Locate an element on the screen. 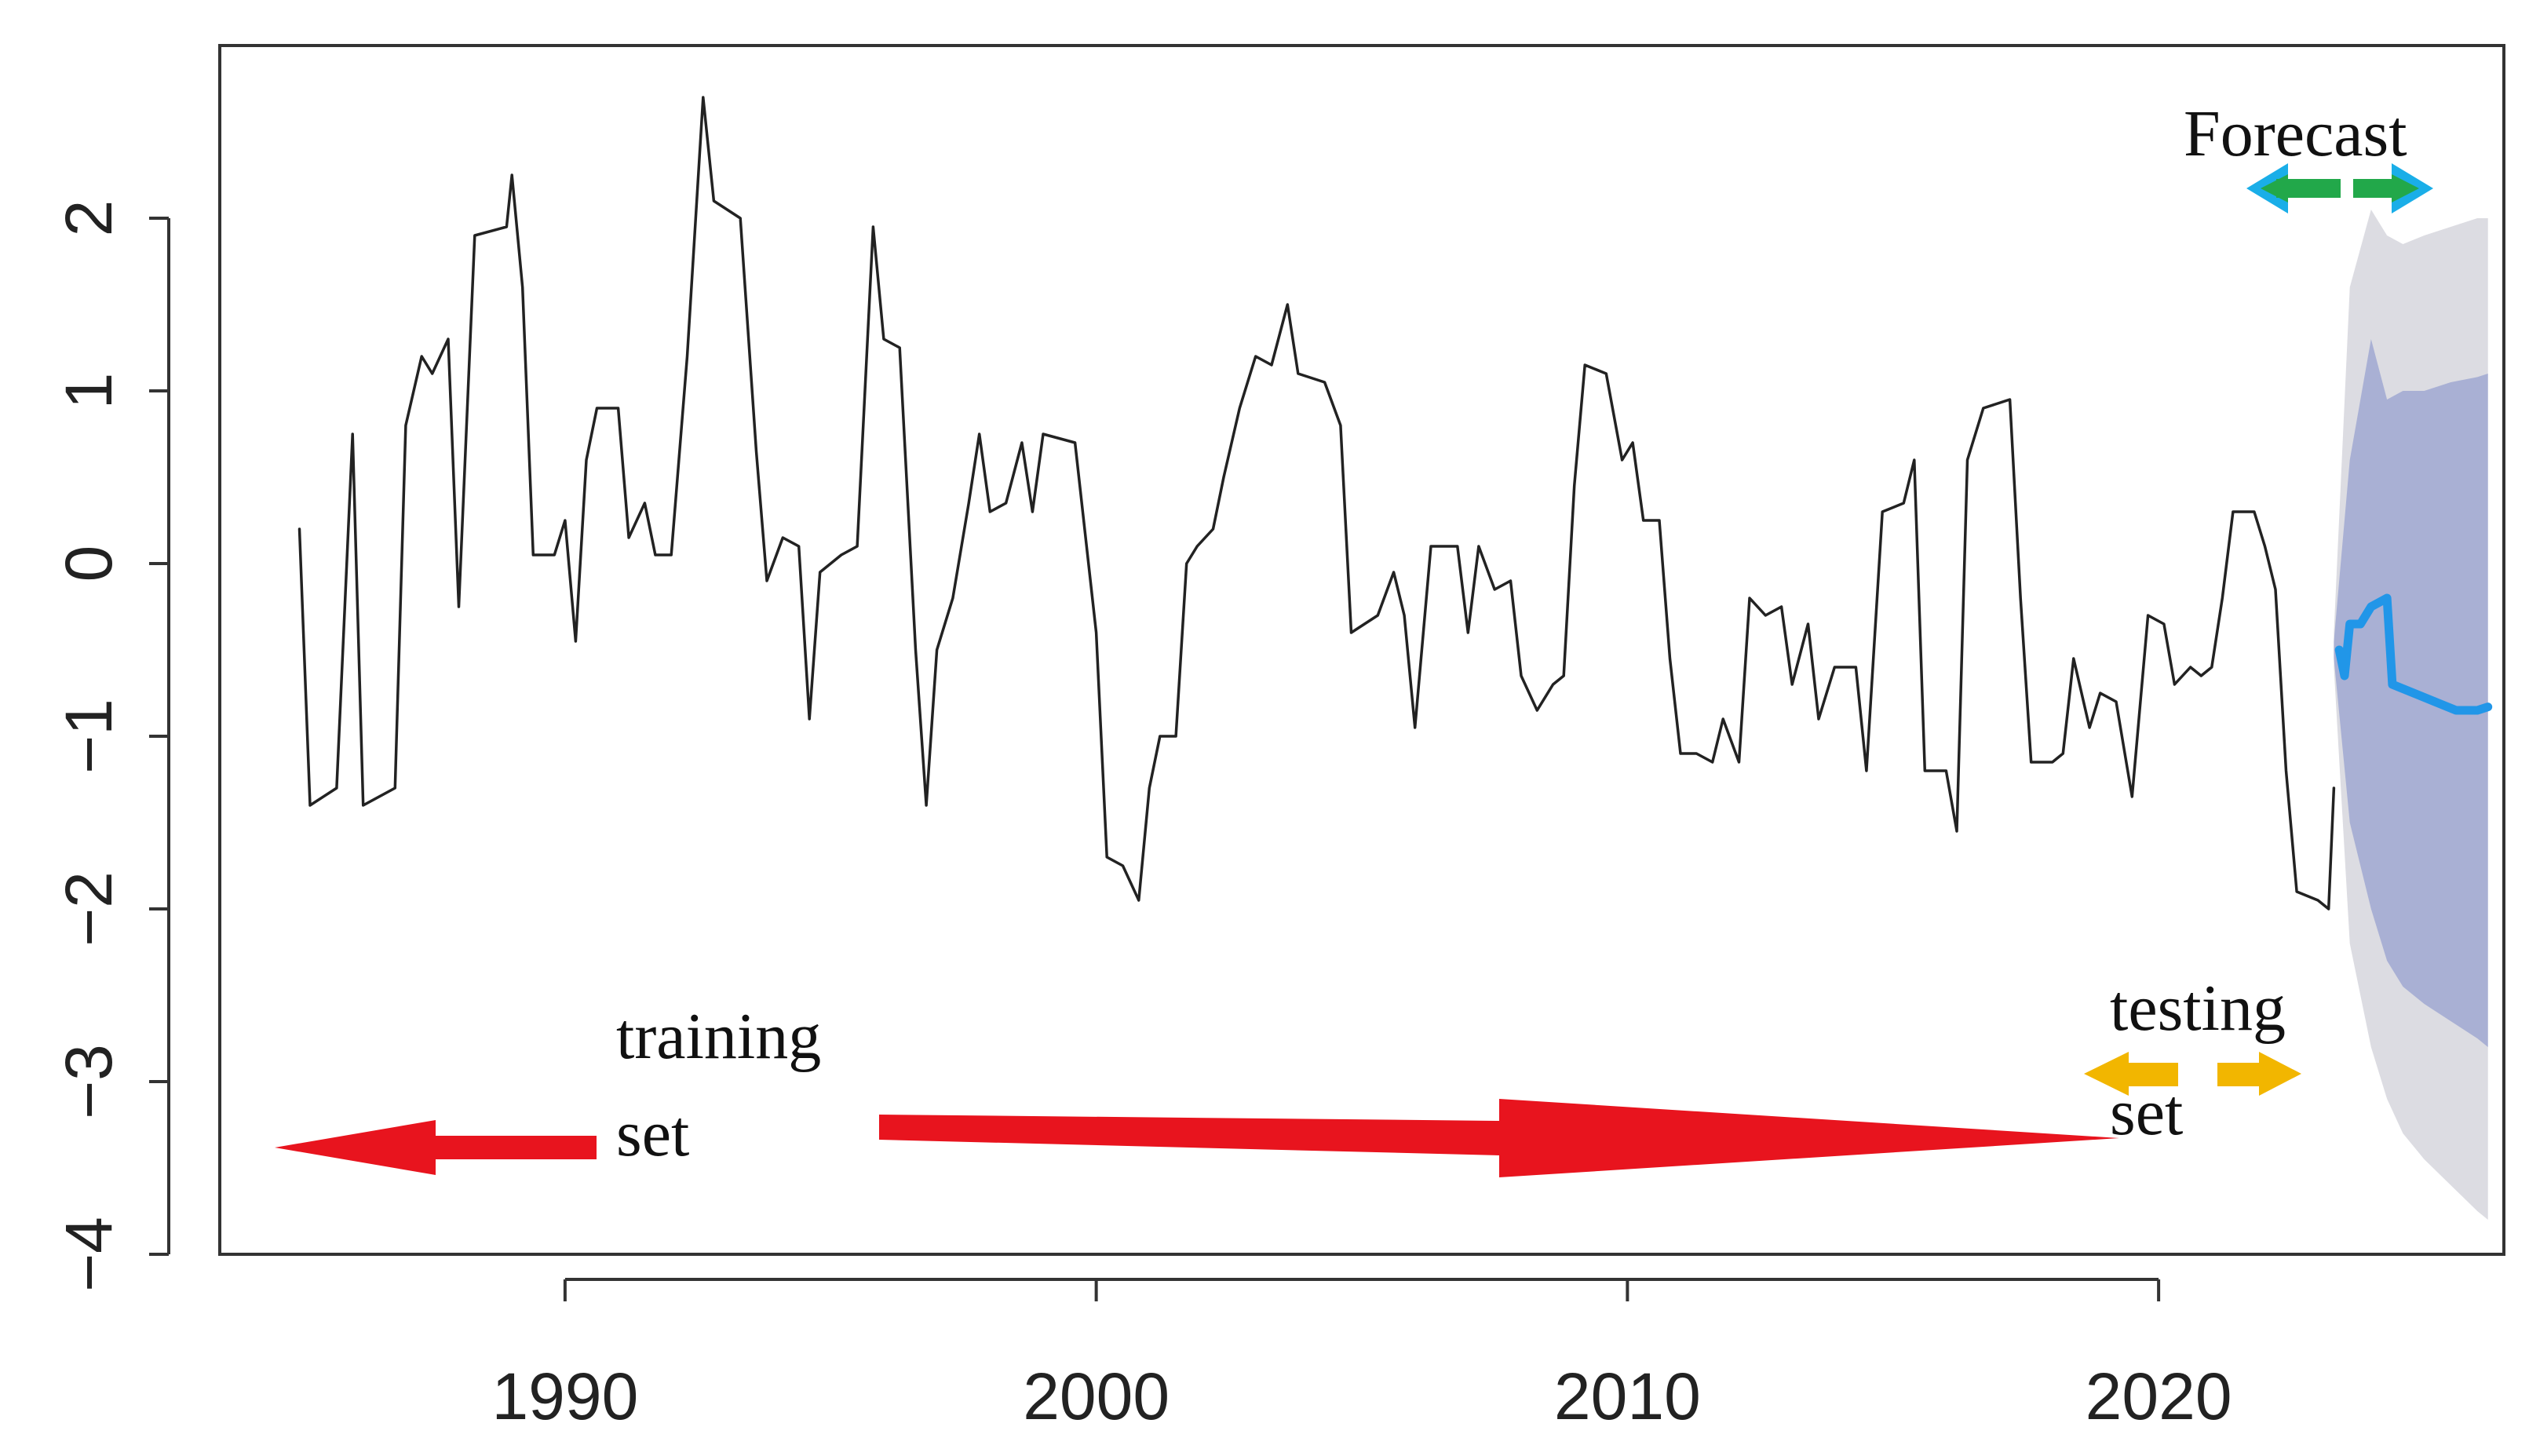 The height and width of the screenshot is (1456, 2529). testing-label-line2: set is located at coordinates (2146, 1112).